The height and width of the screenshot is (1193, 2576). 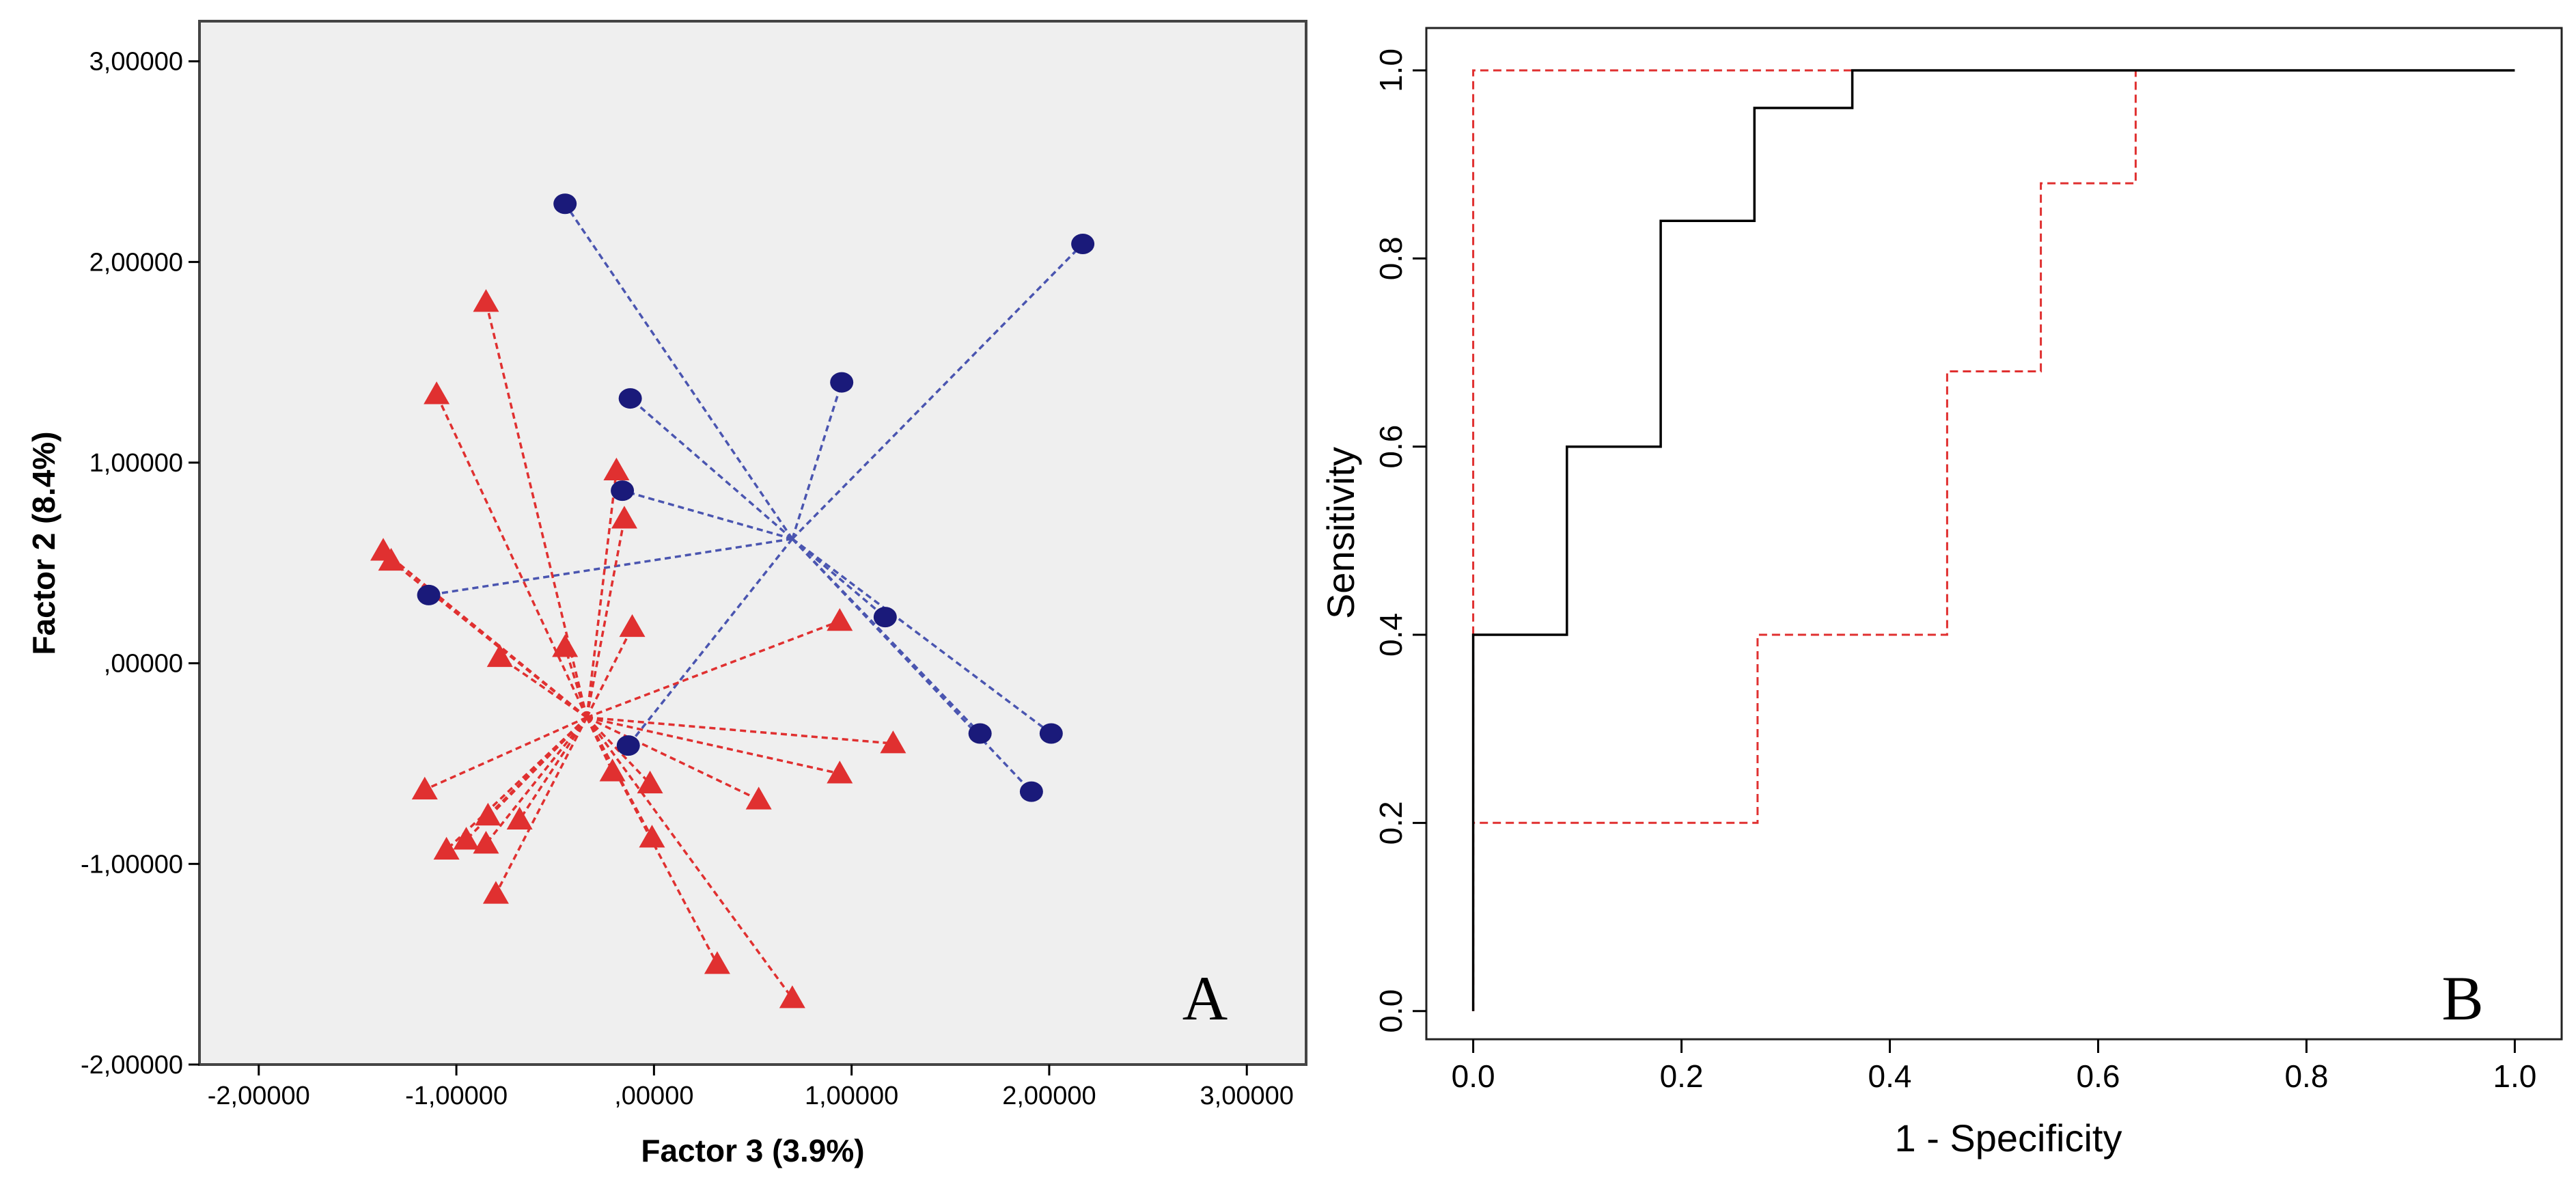 I want to click on panel-b-x-tick-label: 0.0, so click(x=1474, y=1076).